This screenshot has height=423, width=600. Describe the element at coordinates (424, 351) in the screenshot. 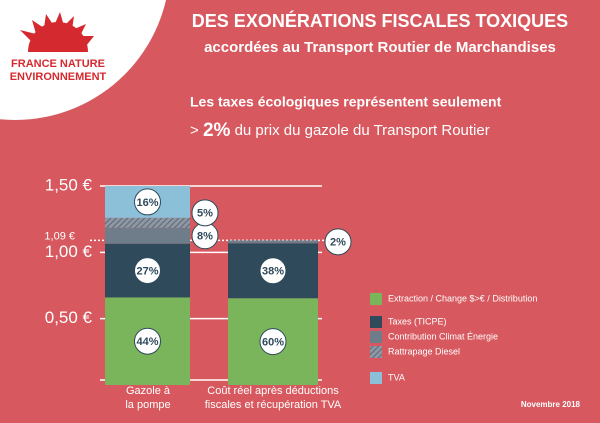

I see `legend-label: Rattrapage Diesel` at that location.